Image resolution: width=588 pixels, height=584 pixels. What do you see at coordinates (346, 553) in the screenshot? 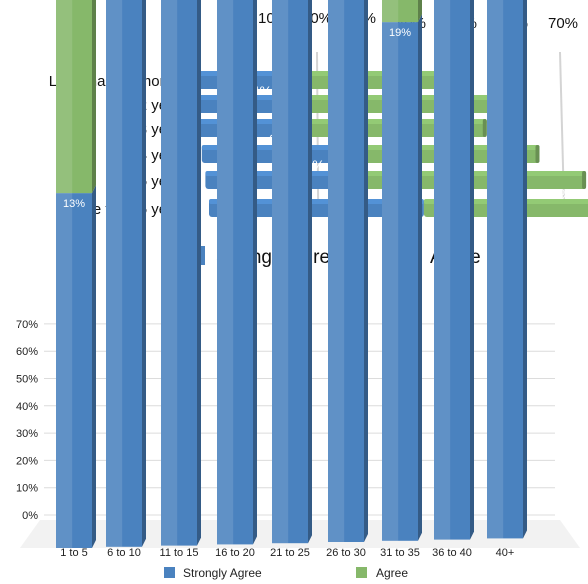
I see `x-tick-label: 26 to 30` at bounding box center [346, 553].